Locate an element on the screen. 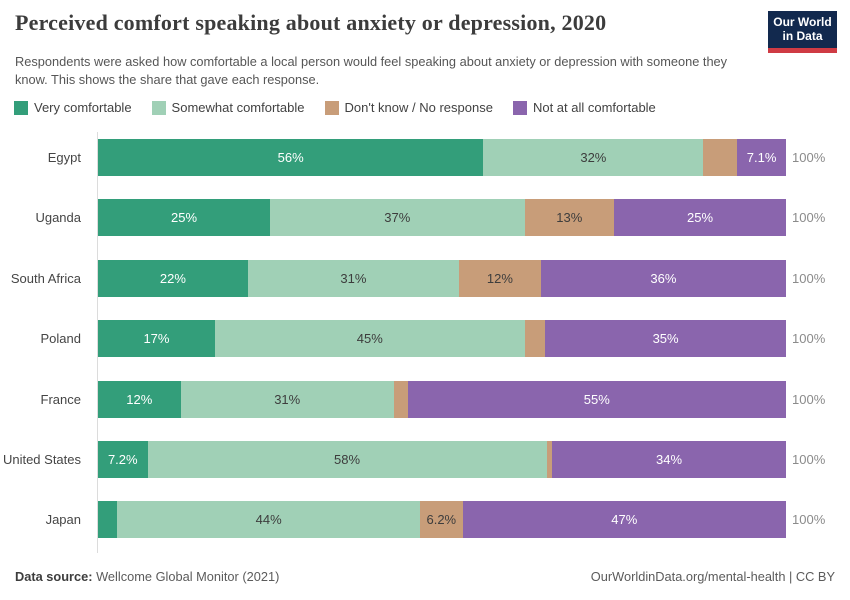  legend-item: Somewhat comfortable is located at coordinates (228, 107).